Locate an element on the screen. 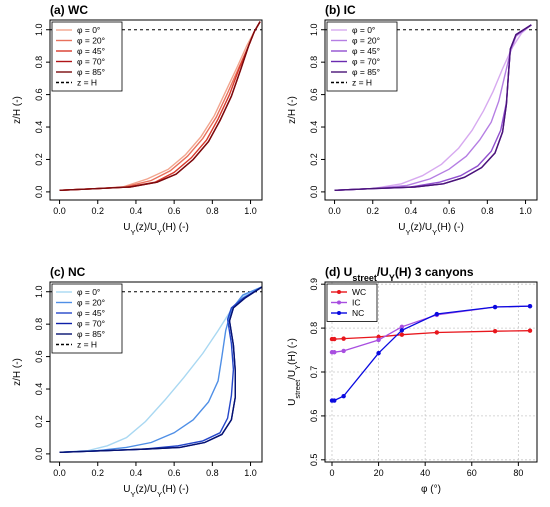 The width and height of the screenshot is (550, 507). x-tick-label: 0 is located at coordinates (331, 473).